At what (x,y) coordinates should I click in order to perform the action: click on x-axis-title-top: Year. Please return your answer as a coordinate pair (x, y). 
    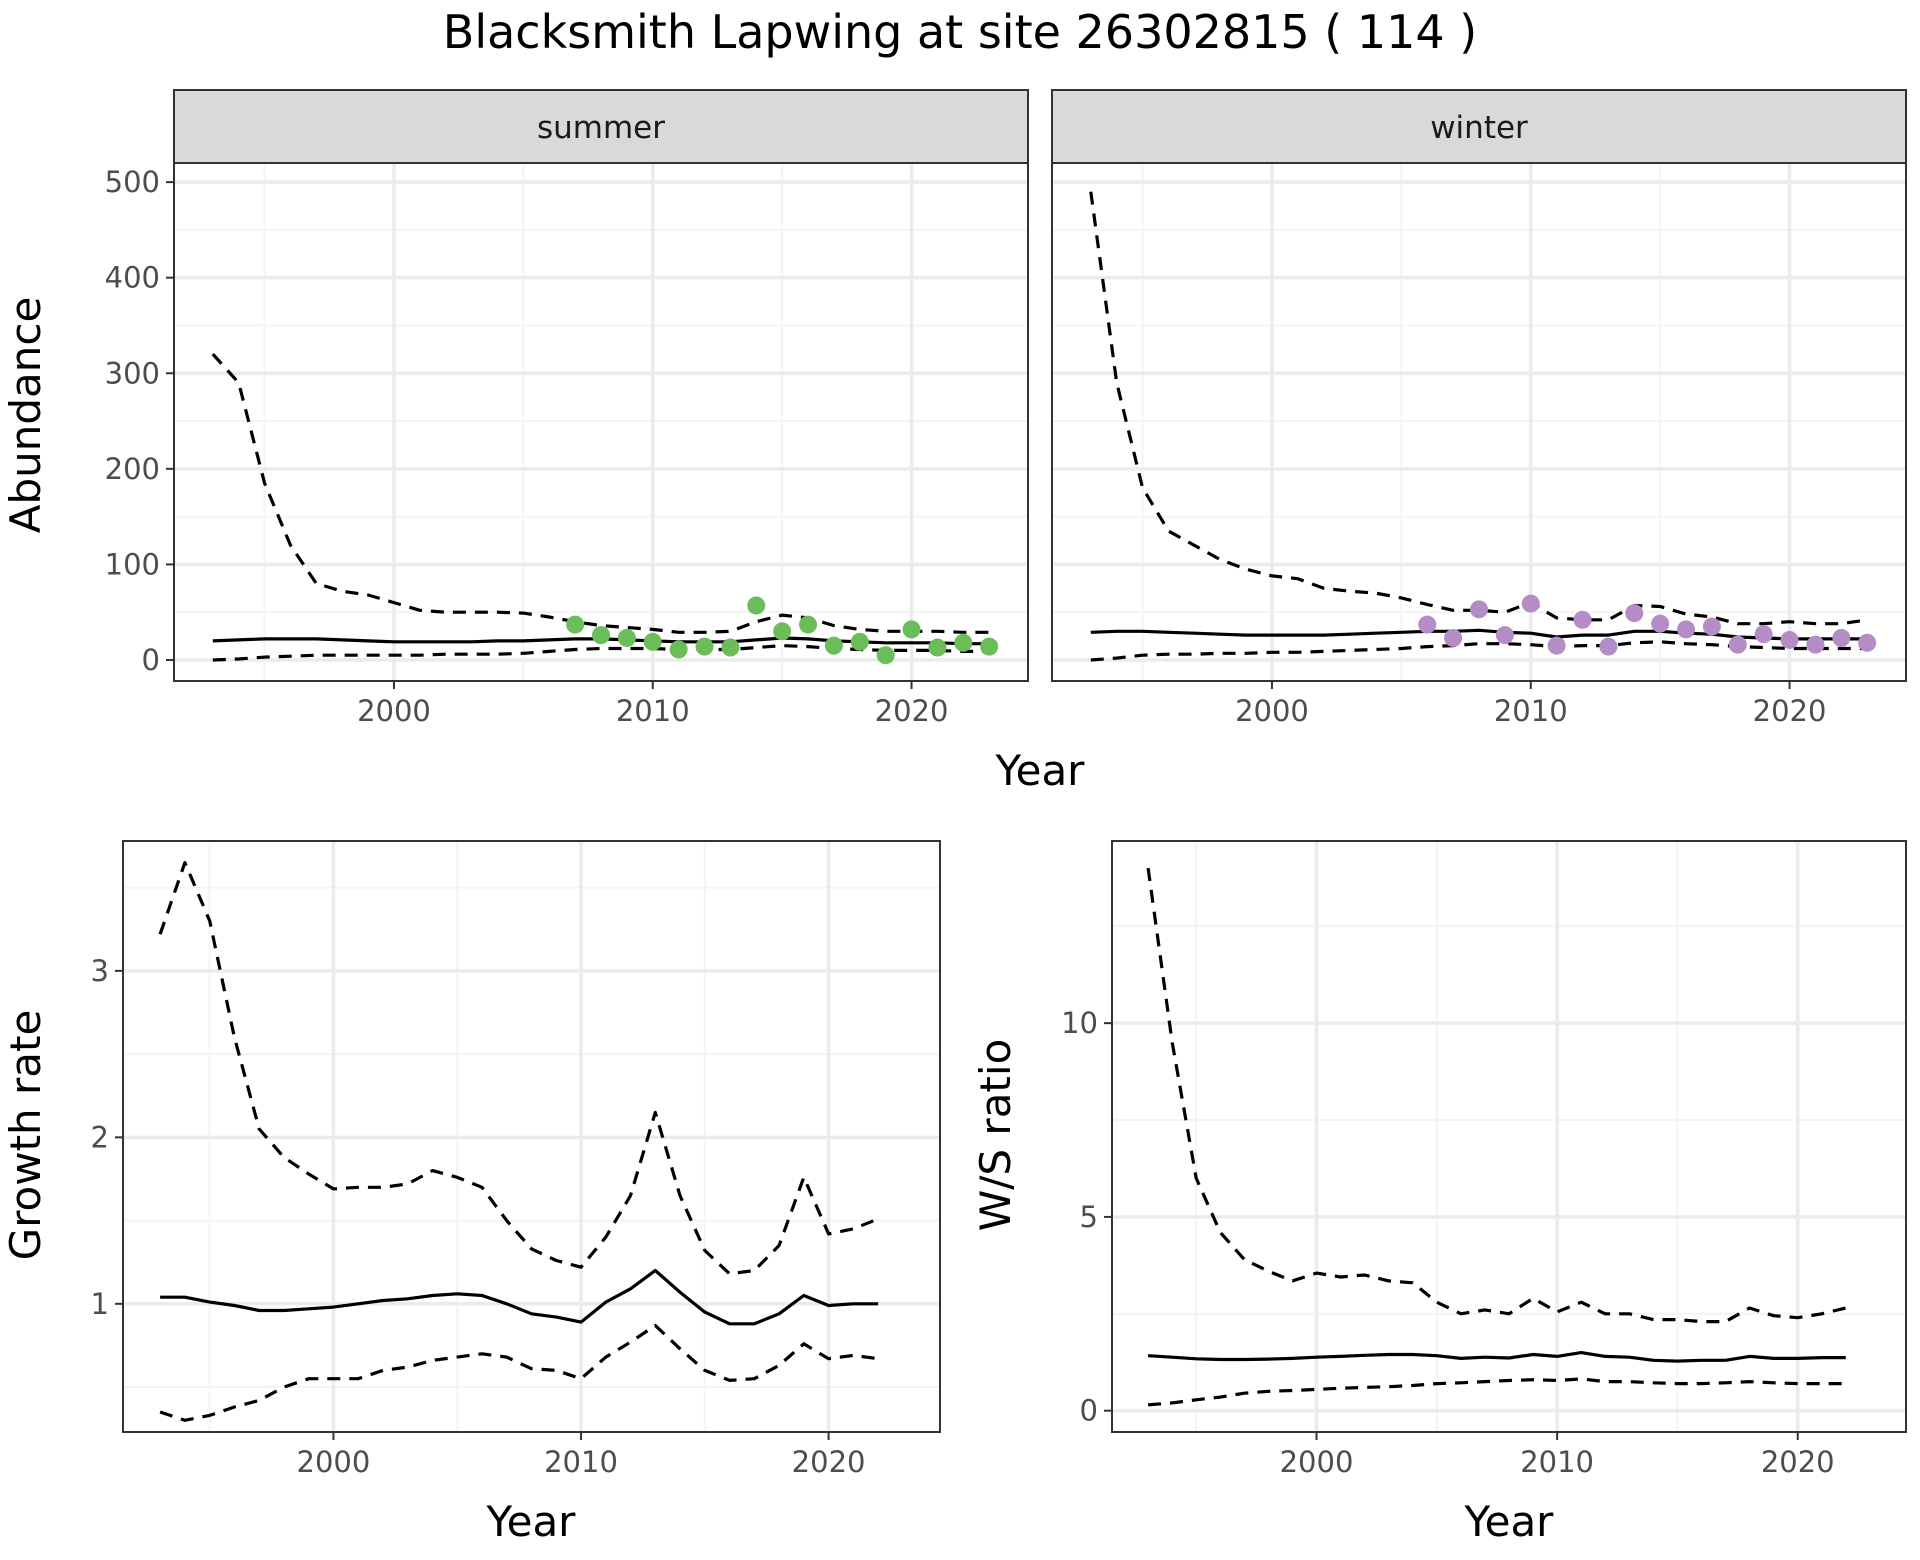
    Looking at the image, I should click on (1040, 770).